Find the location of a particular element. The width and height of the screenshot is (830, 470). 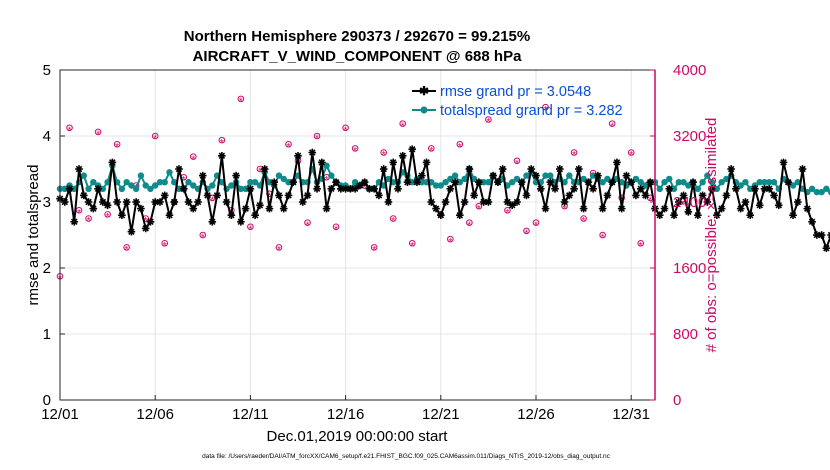

y-axis-right: 0 800 1600 2400 3200 4000 is located at coordinates (678, 235).